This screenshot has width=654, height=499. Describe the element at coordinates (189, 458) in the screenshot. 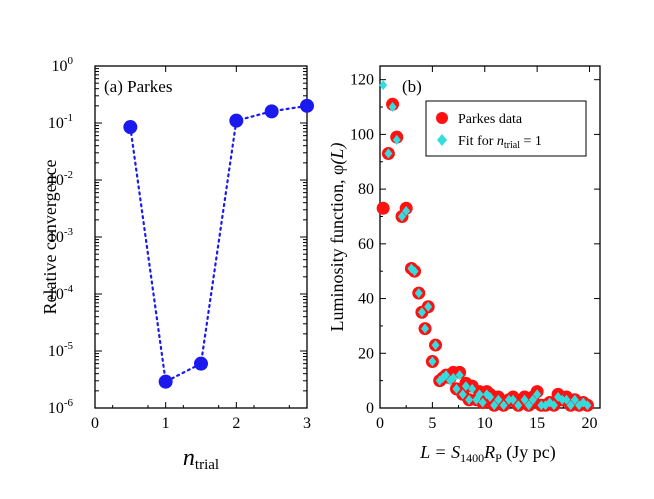

I see `panel-a-xlabel-main: n` at that location.